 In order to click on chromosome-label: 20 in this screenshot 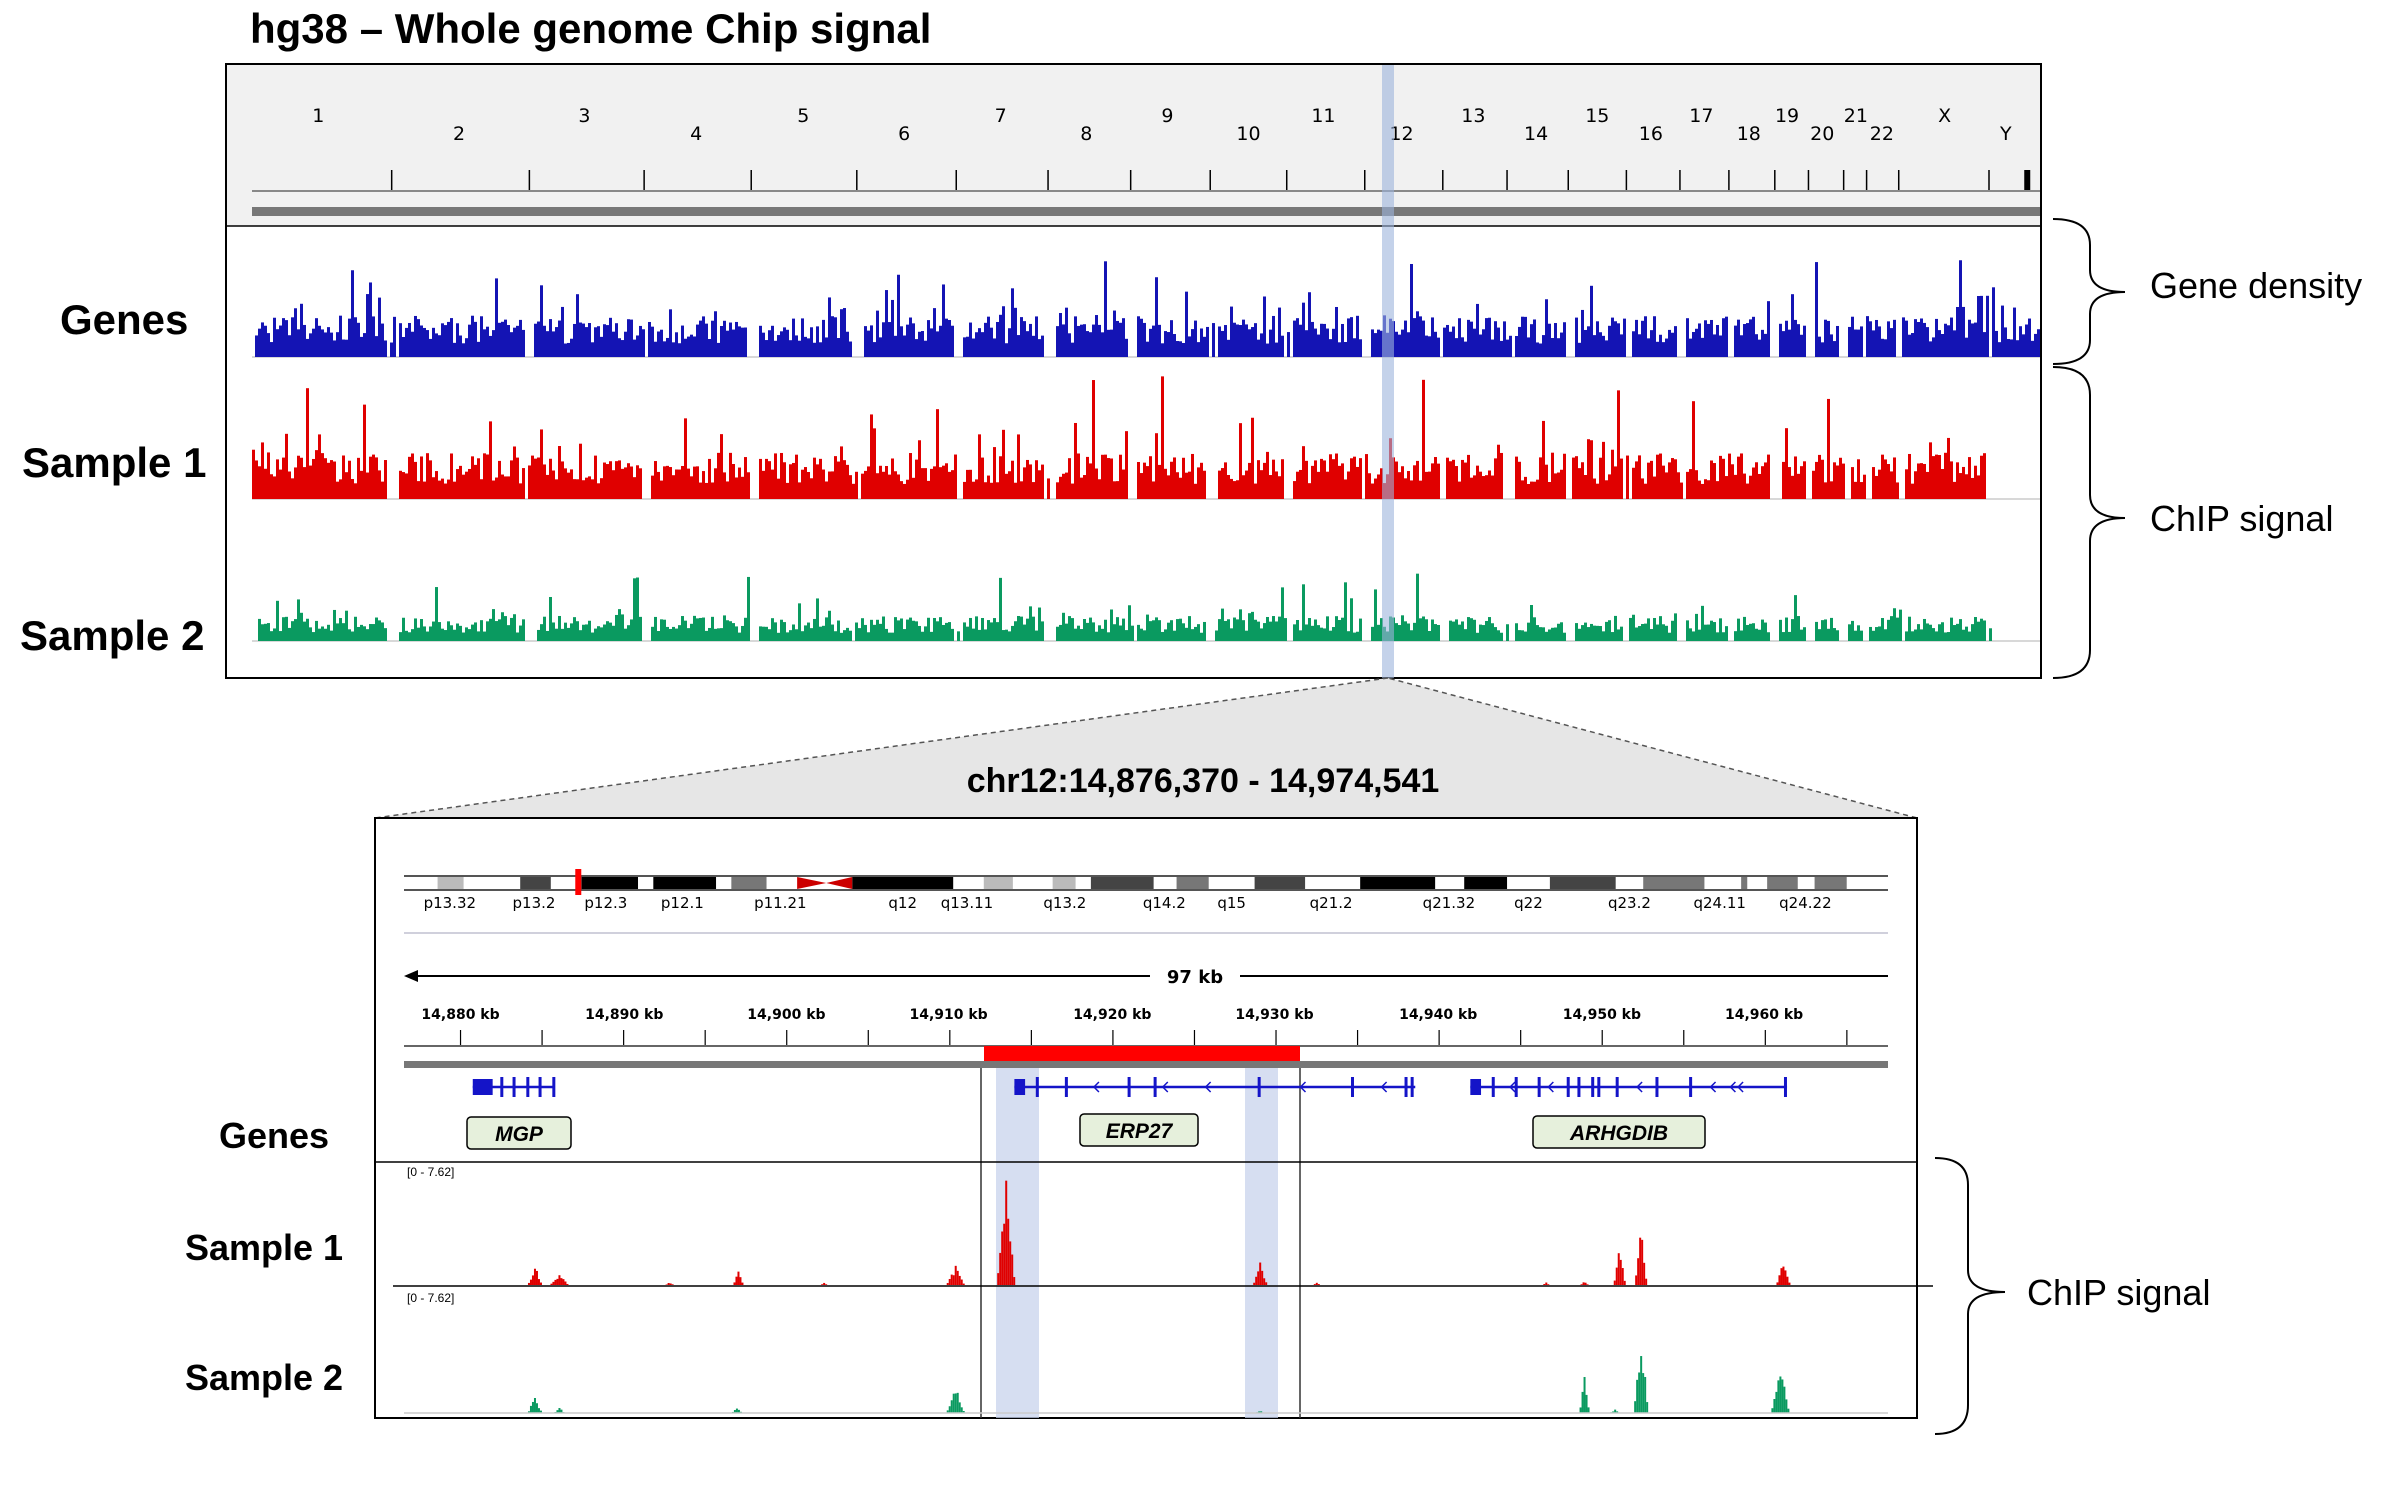, I will do `click(1822, 134)`.